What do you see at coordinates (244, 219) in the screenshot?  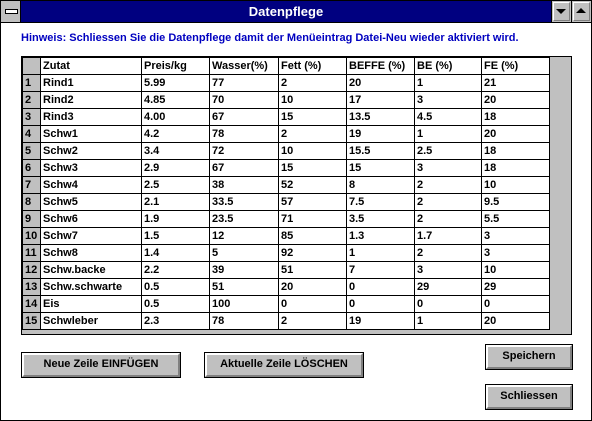 I see `table-cell: 23.5` at bounding box center [244, 219].